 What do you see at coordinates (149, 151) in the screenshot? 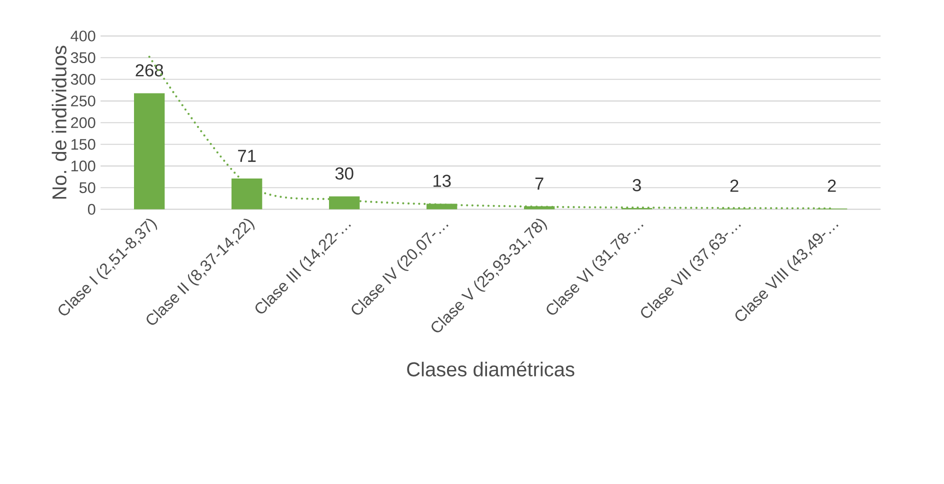
I see `bar` at bounding box center [149, 151].